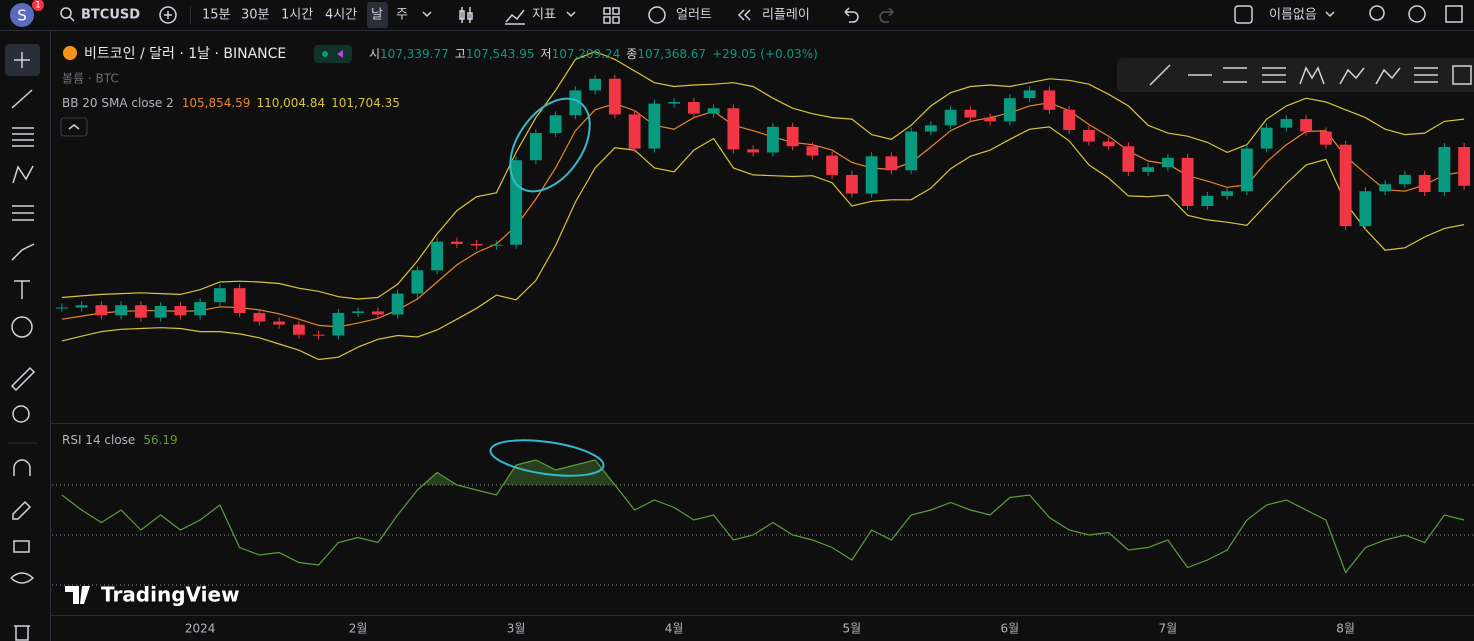  Describe the element at coordinates (23, 174) in the screenshot. I see `pattern-tool` at that location.